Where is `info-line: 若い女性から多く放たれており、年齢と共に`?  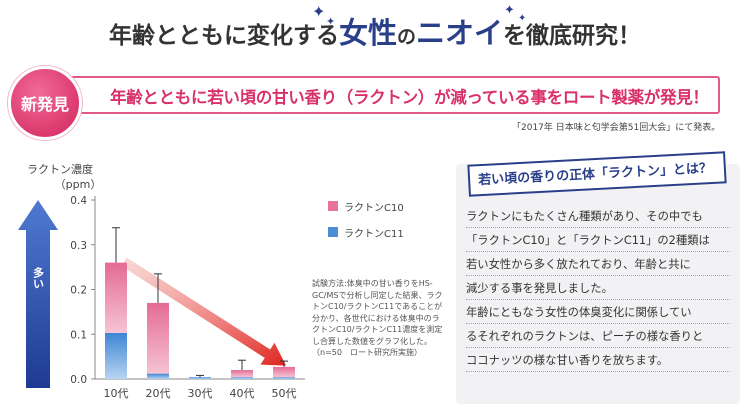
info-line: 若い女性から多く放たれており、年齢と共に is located at coordinates (598, 265).